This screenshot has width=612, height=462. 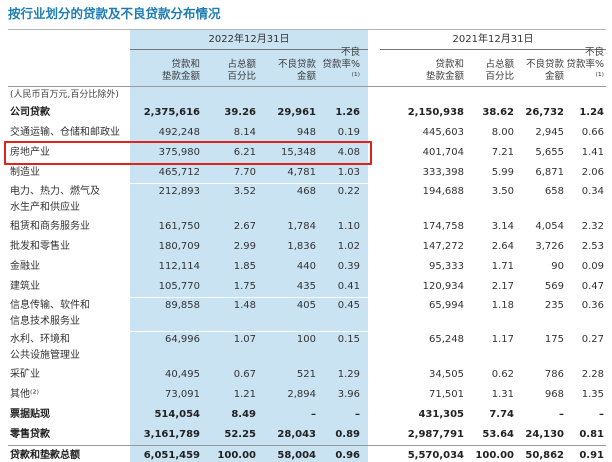 I want to click on cell-value: 0.41, so click(x=342, y=287).